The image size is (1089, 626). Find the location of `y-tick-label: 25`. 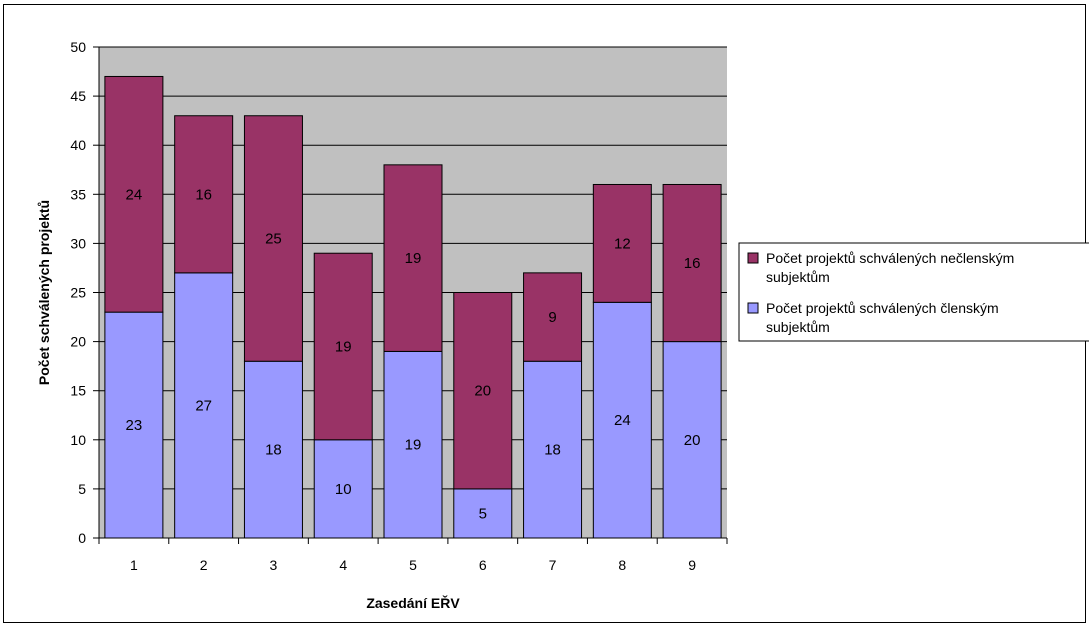

y-tick-label: 25 is located at coordinates (78, 293).